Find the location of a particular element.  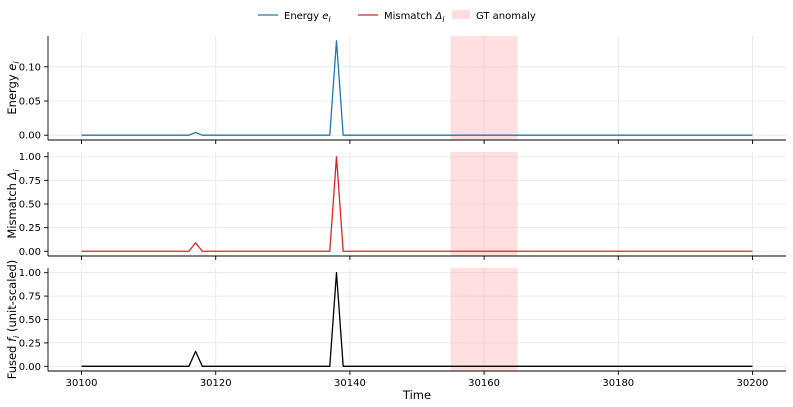

y-tick-label: 0.05 is located at coordinates (30, 102).